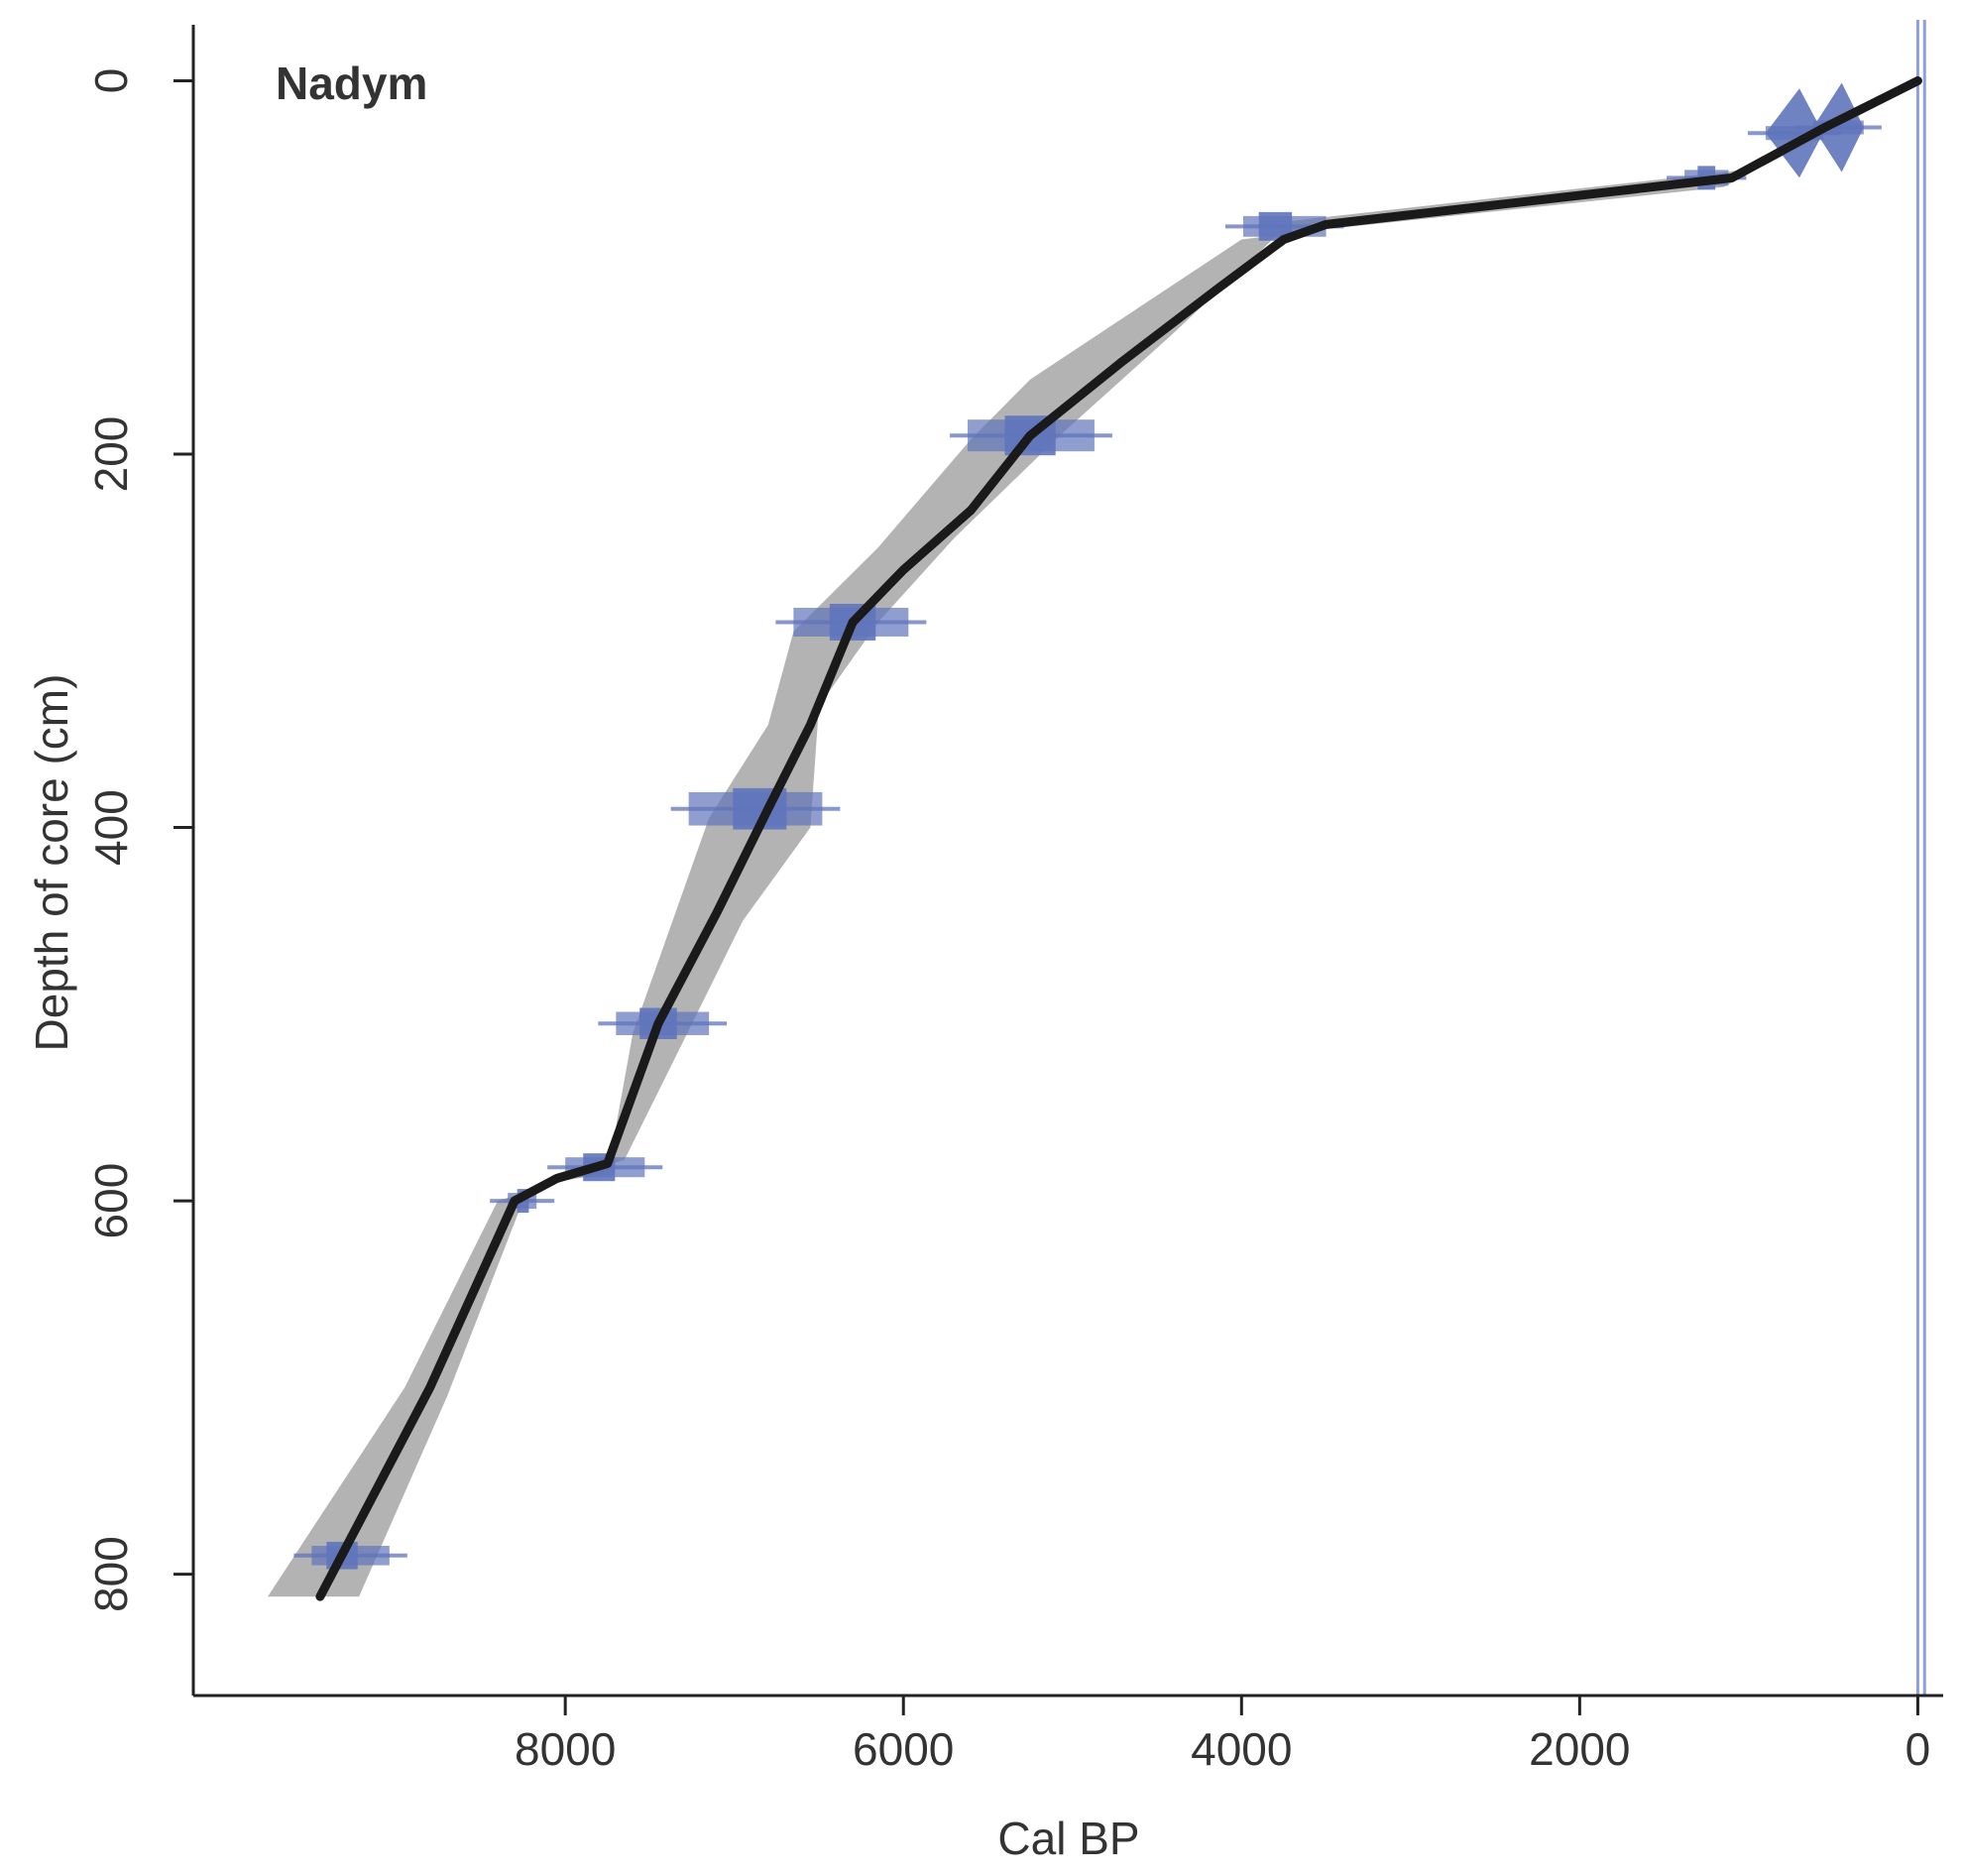  Describe the element at coordinates (111, 1201) in the screenshot. I see `y-tick-label-600: 600` at that location.